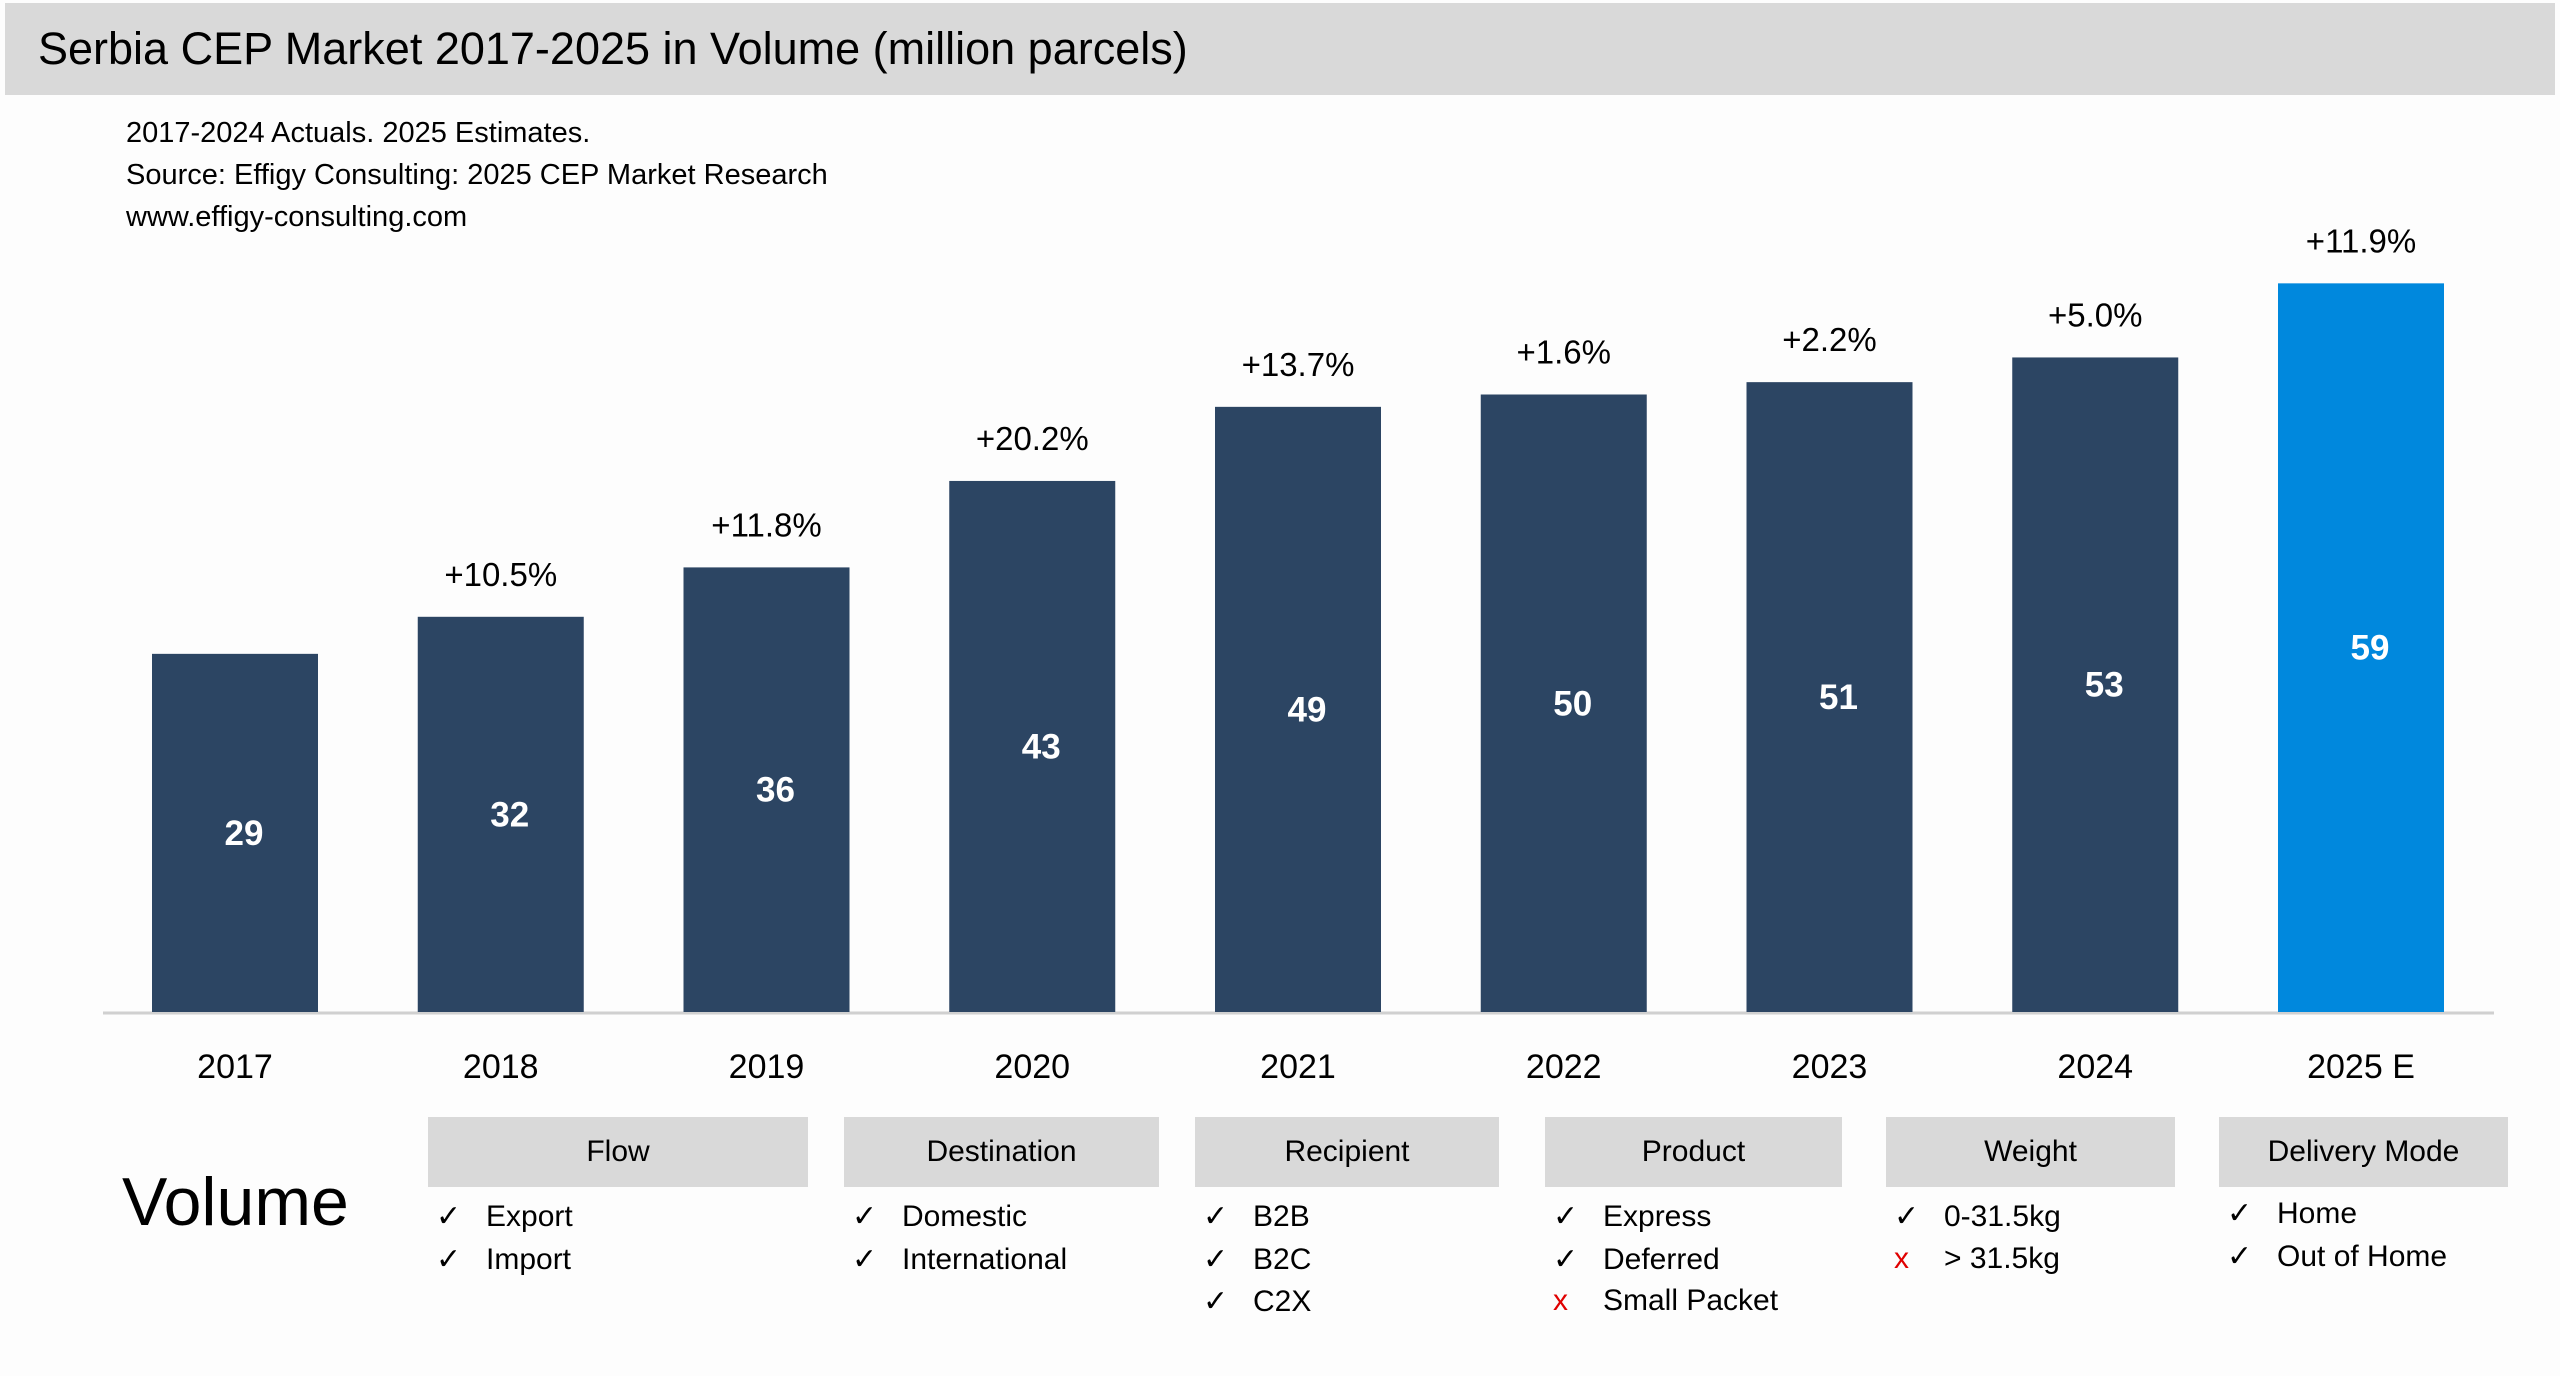 The image size is (2560, 1376). What do you see at coordinates (509, 814) in the screenshot?
I see `value-label: 32` at bounding box center [509, 814].